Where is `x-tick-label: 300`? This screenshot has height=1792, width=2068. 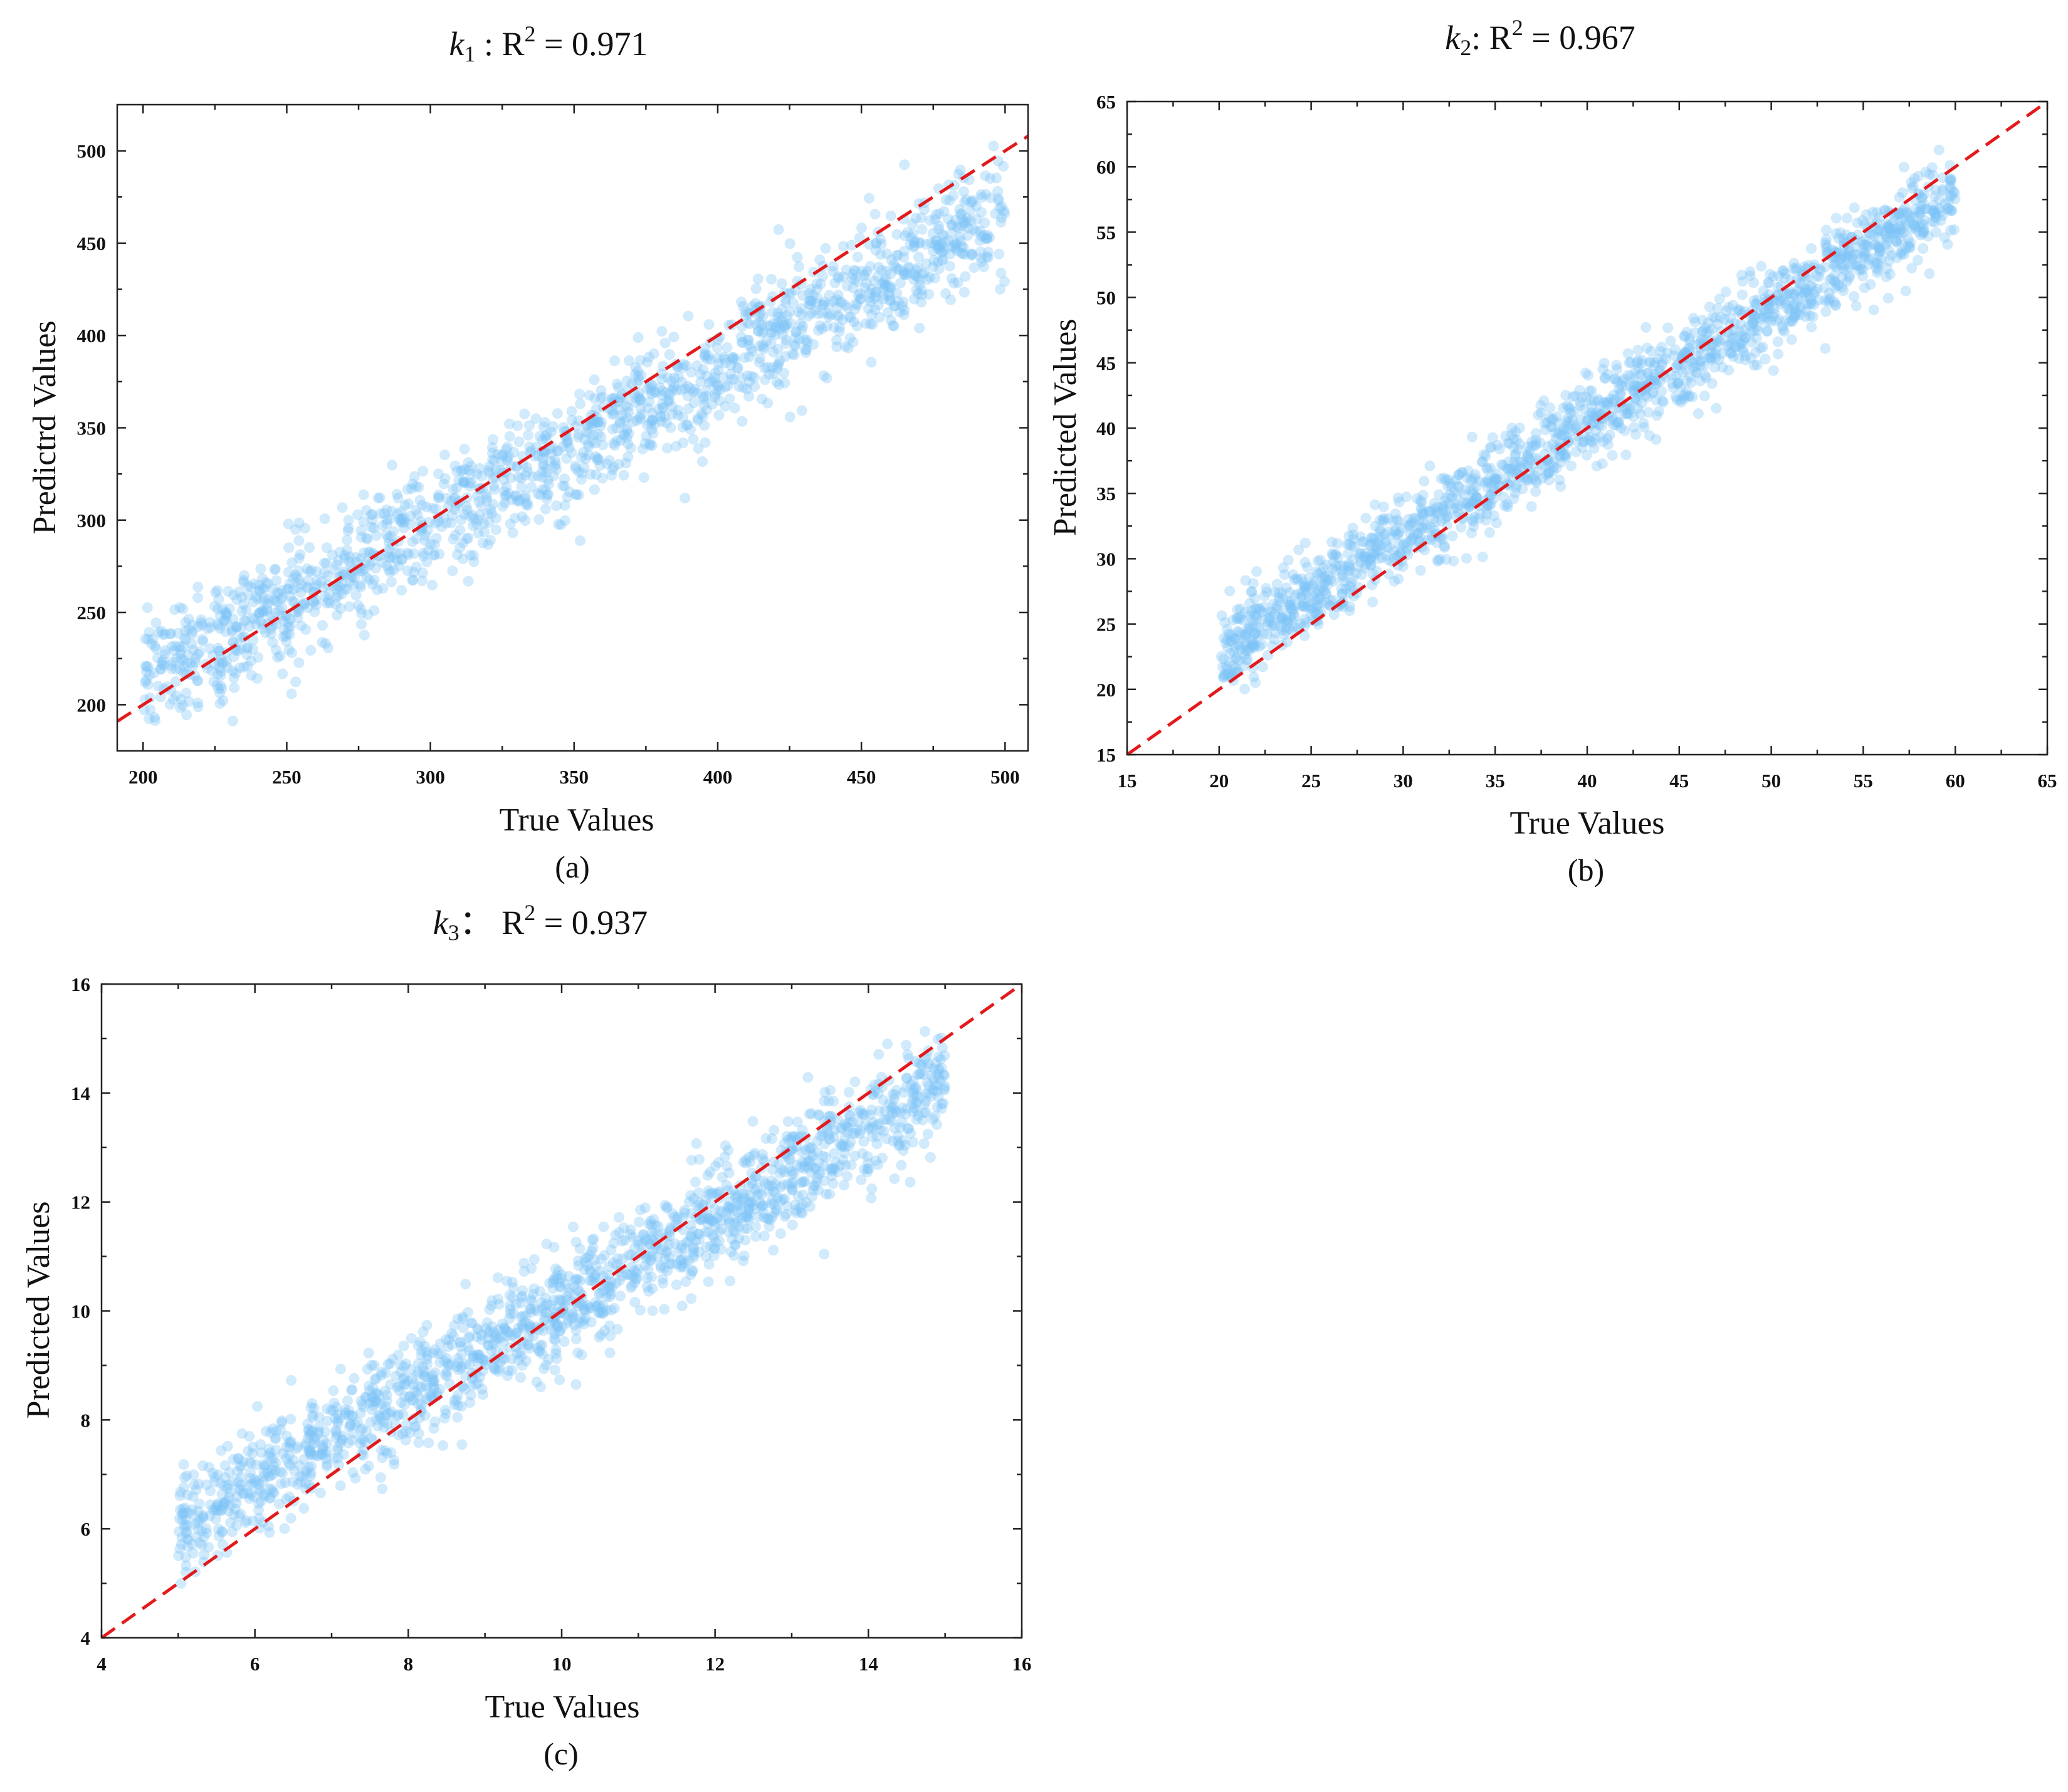 x-tick-label: 300 is located at coordinates (430, 777).